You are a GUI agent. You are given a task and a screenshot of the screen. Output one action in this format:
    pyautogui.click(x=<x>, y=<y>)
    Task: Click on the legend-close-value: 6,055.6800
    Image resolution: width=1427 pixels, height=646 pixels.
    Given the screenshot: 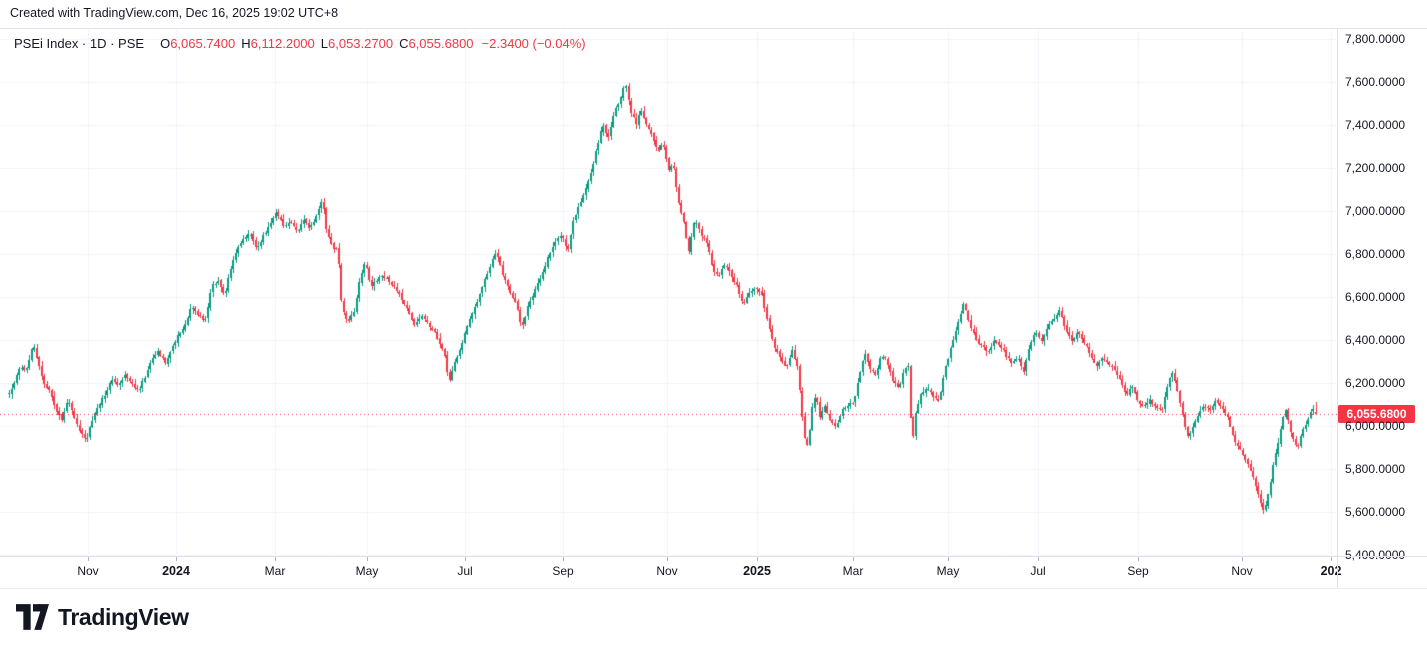 What is the action you would take?
    pyautogui.click(x=441, y=43)
    